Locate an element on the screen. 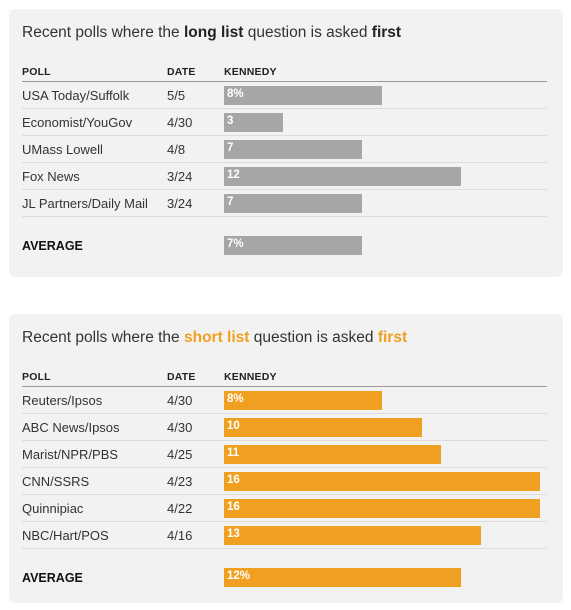  table-row: Quinnipiac 4/22 16 is located at coordinates (286, 508).